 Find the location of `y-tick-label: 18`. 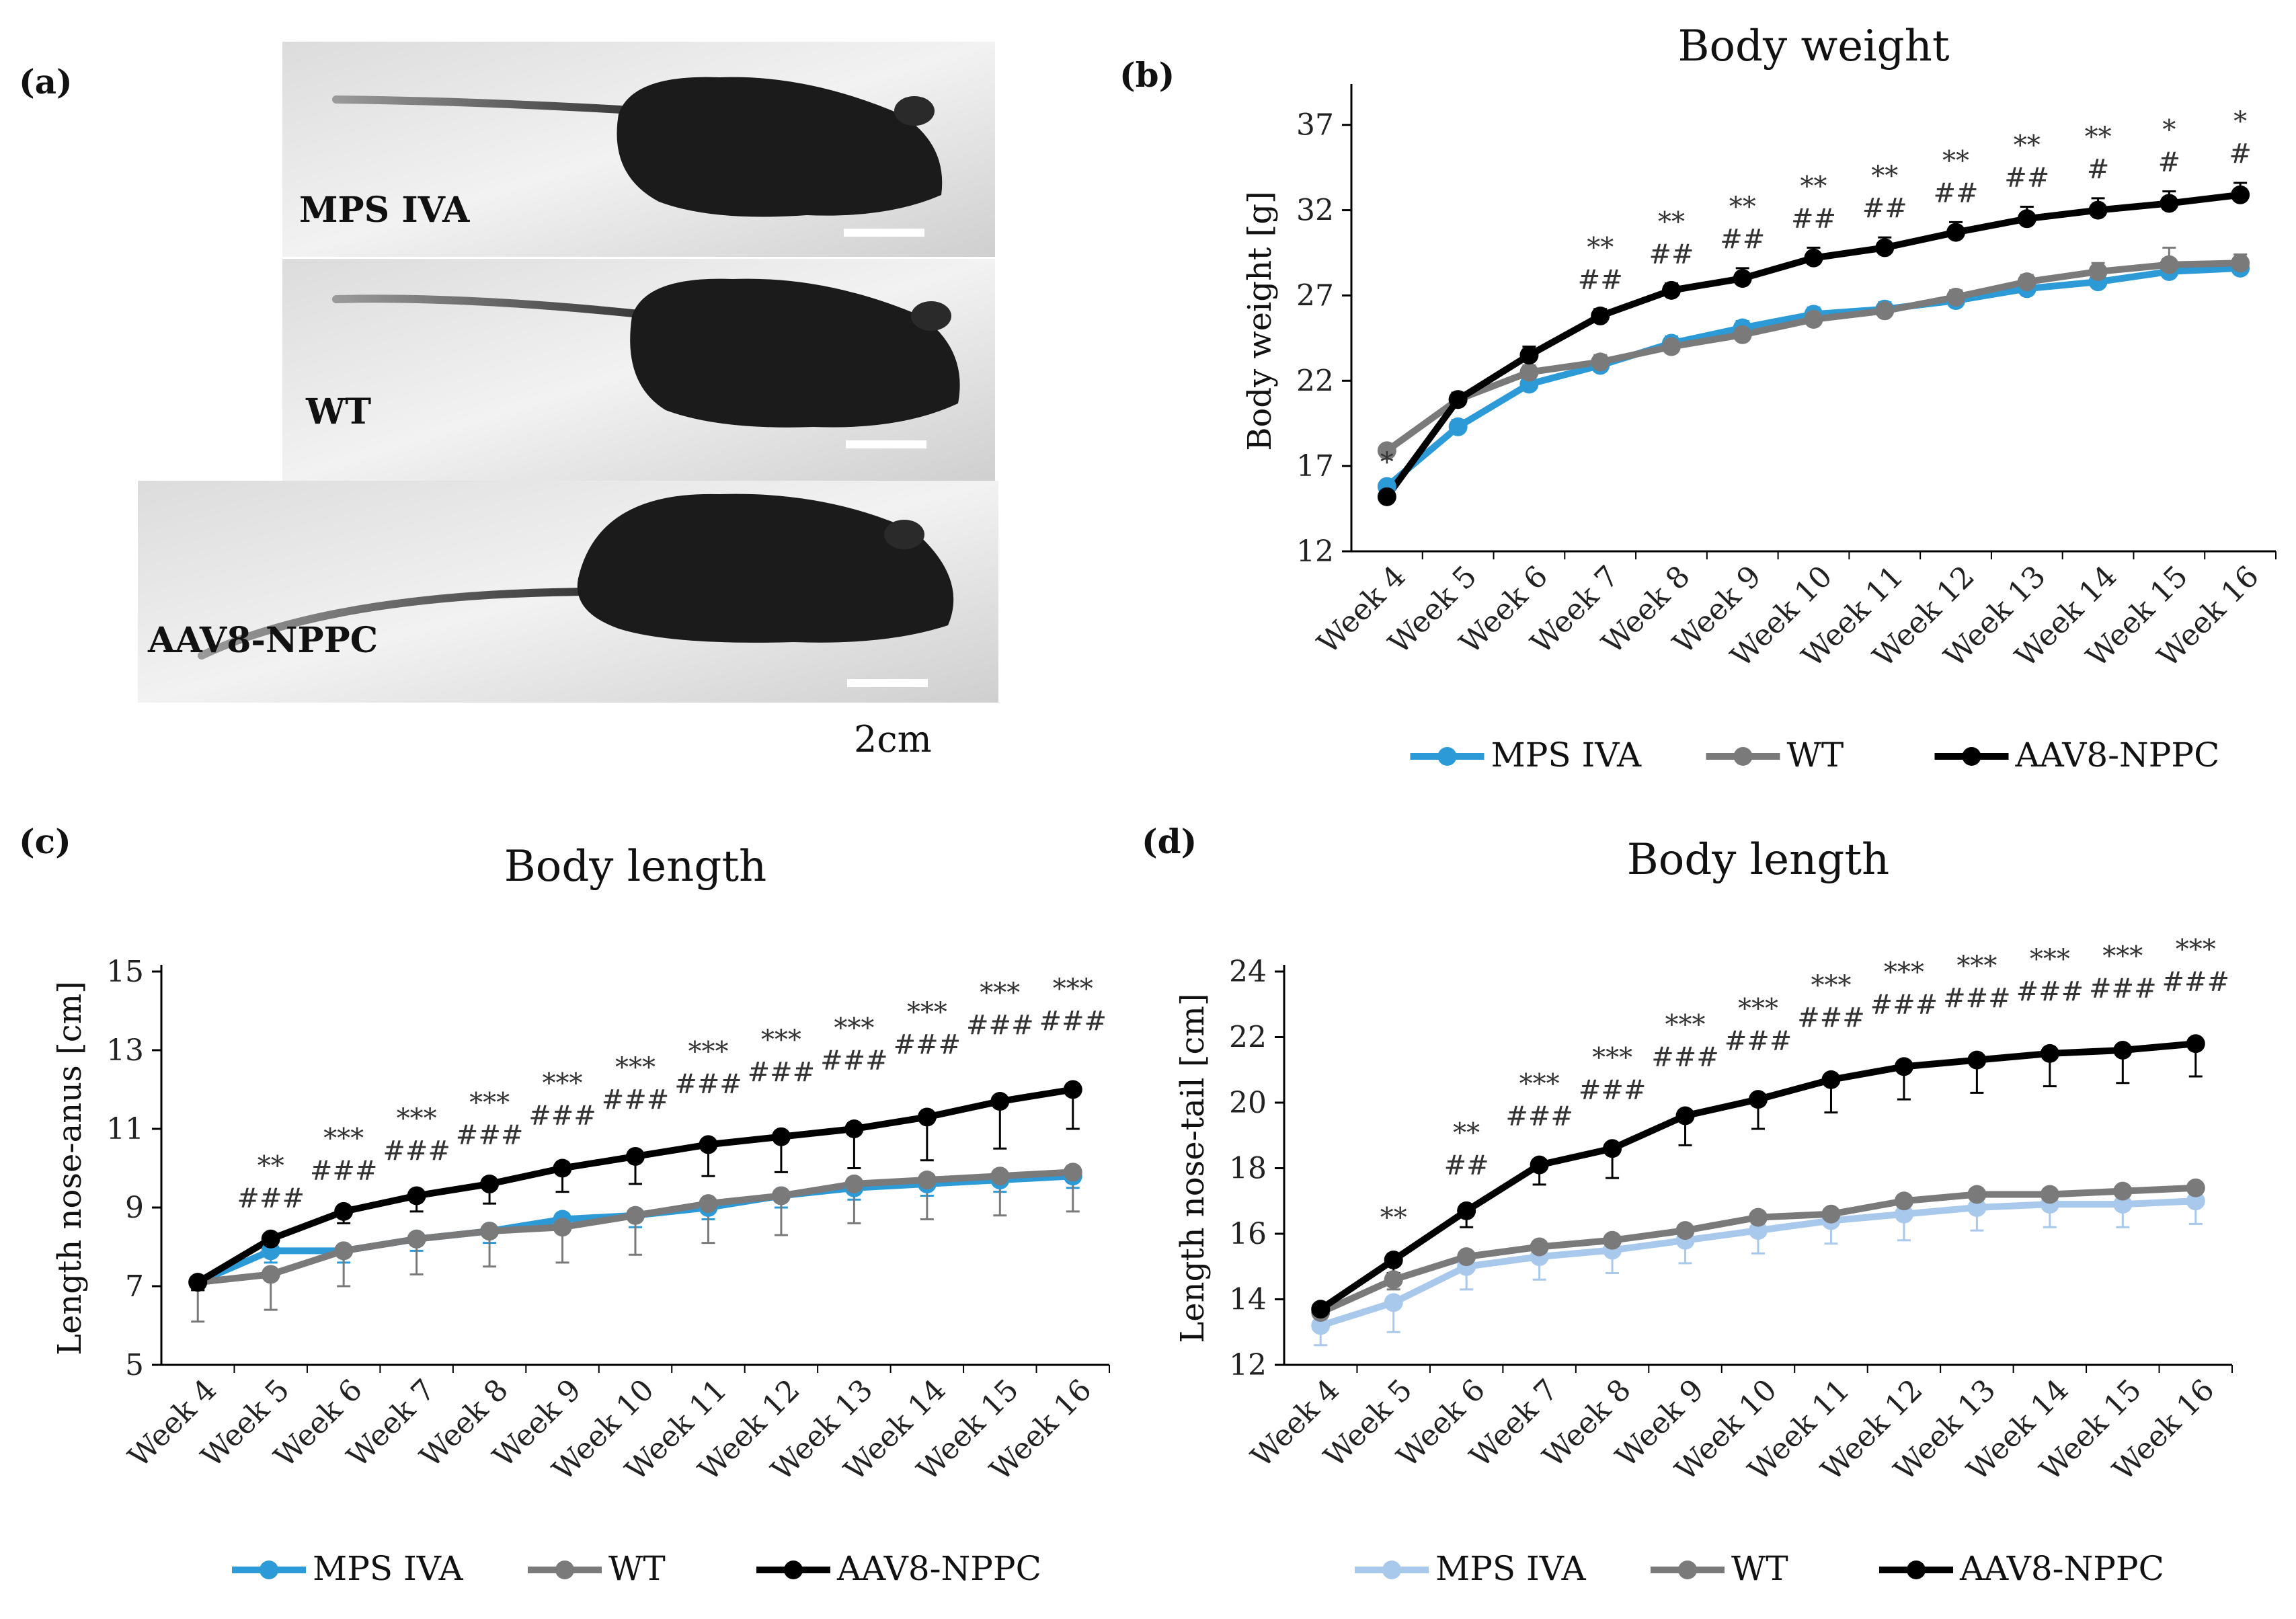

y-tick-label: 18 is located at coordinates (1248, 1169).